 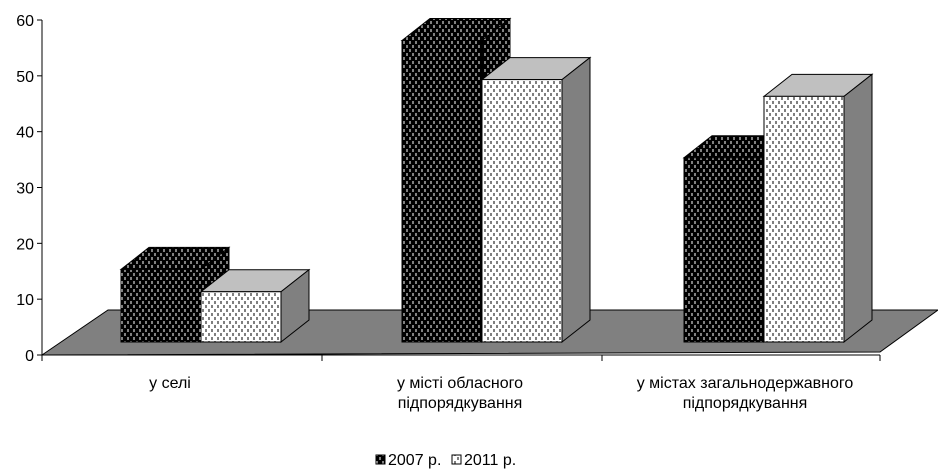 What do you see at coordinates (414, 460) in the screenshot?
I see `legend-label: 2007 р.` at bounding box center [414, 460].